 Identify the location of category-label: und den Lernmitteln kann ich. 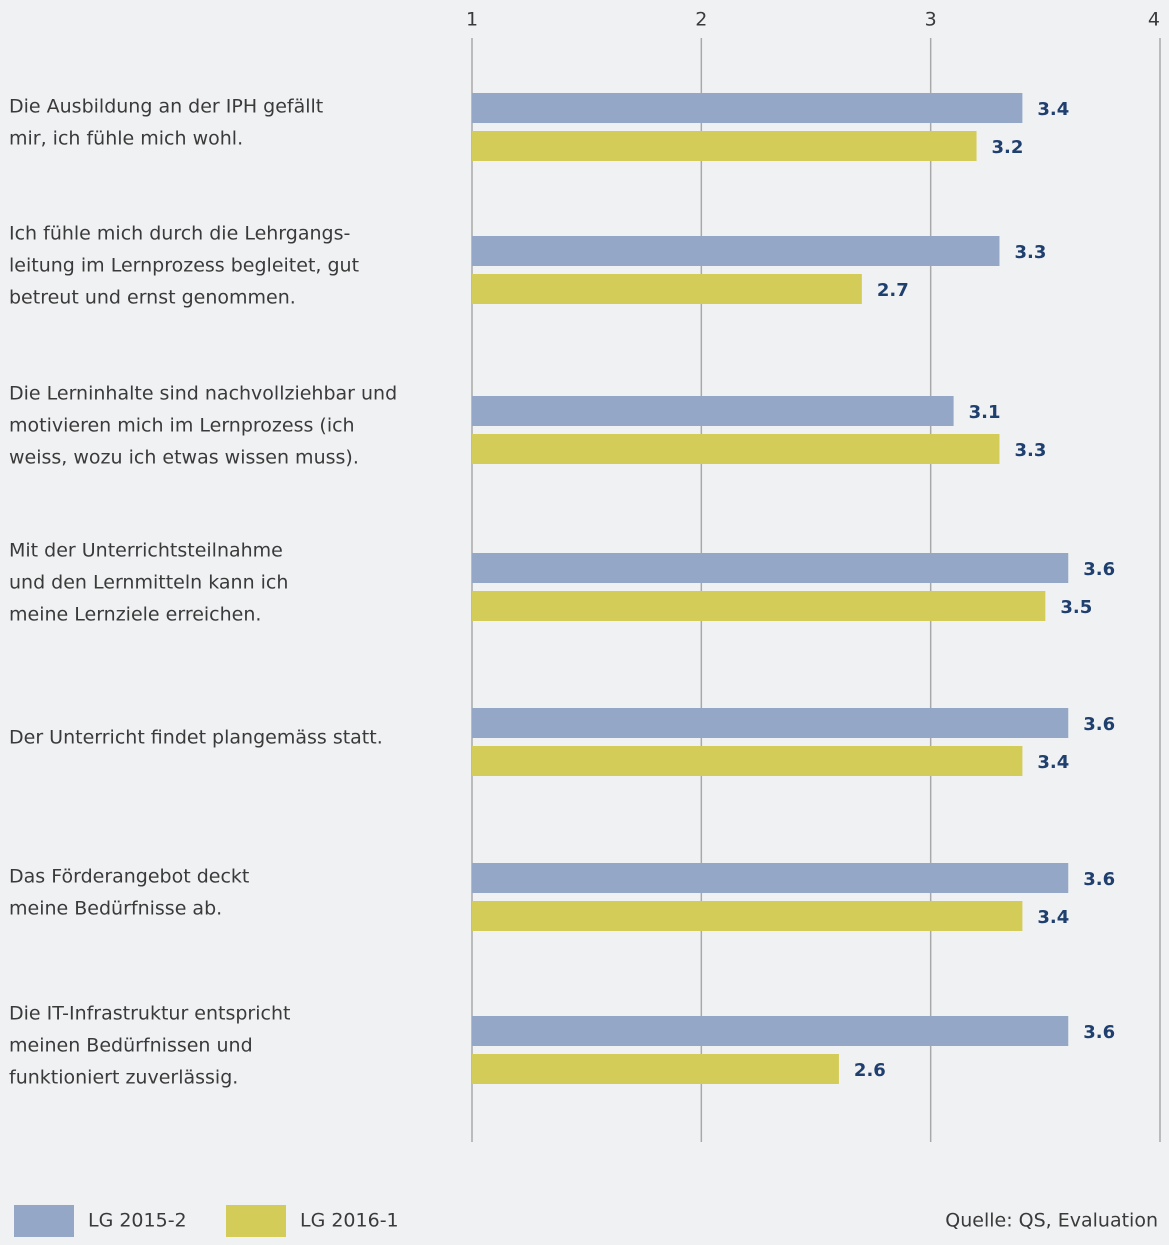
(148, 583).